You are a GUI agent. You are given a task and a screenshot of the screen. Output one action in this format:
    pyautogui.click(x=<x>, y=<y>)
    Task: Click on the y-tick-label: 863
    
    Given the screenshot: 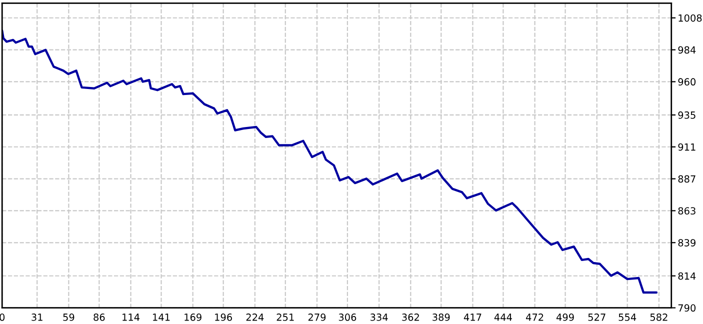 What is the action you would take?
    pyautogui.click(x=687, y=211)
    